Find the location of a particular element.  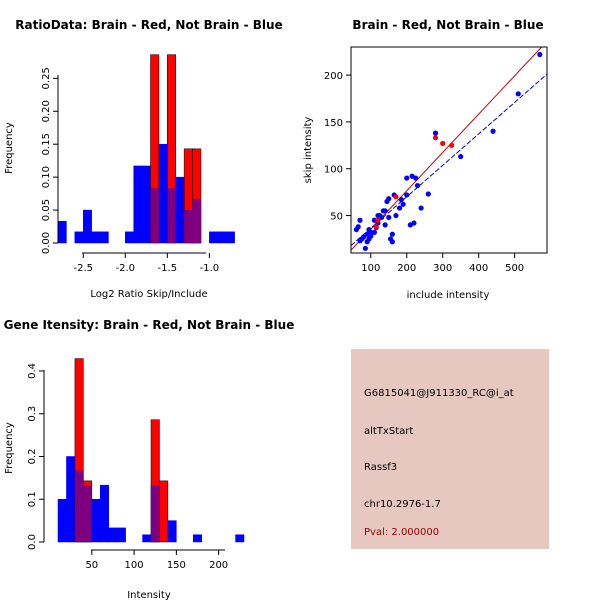

y-tick-label: 0.05 is located at coordinates (46, 210).